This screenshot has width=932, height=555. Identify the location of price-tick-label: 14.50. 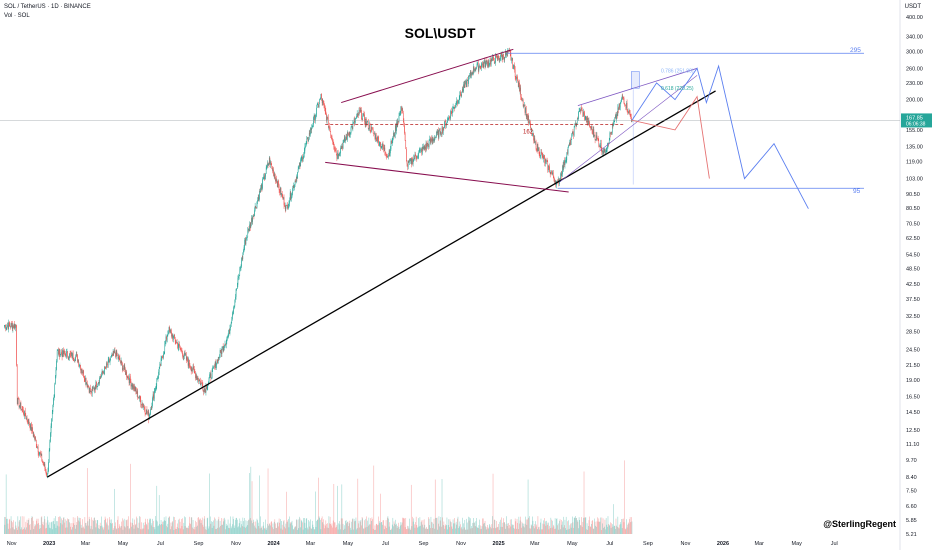
(913, 413).